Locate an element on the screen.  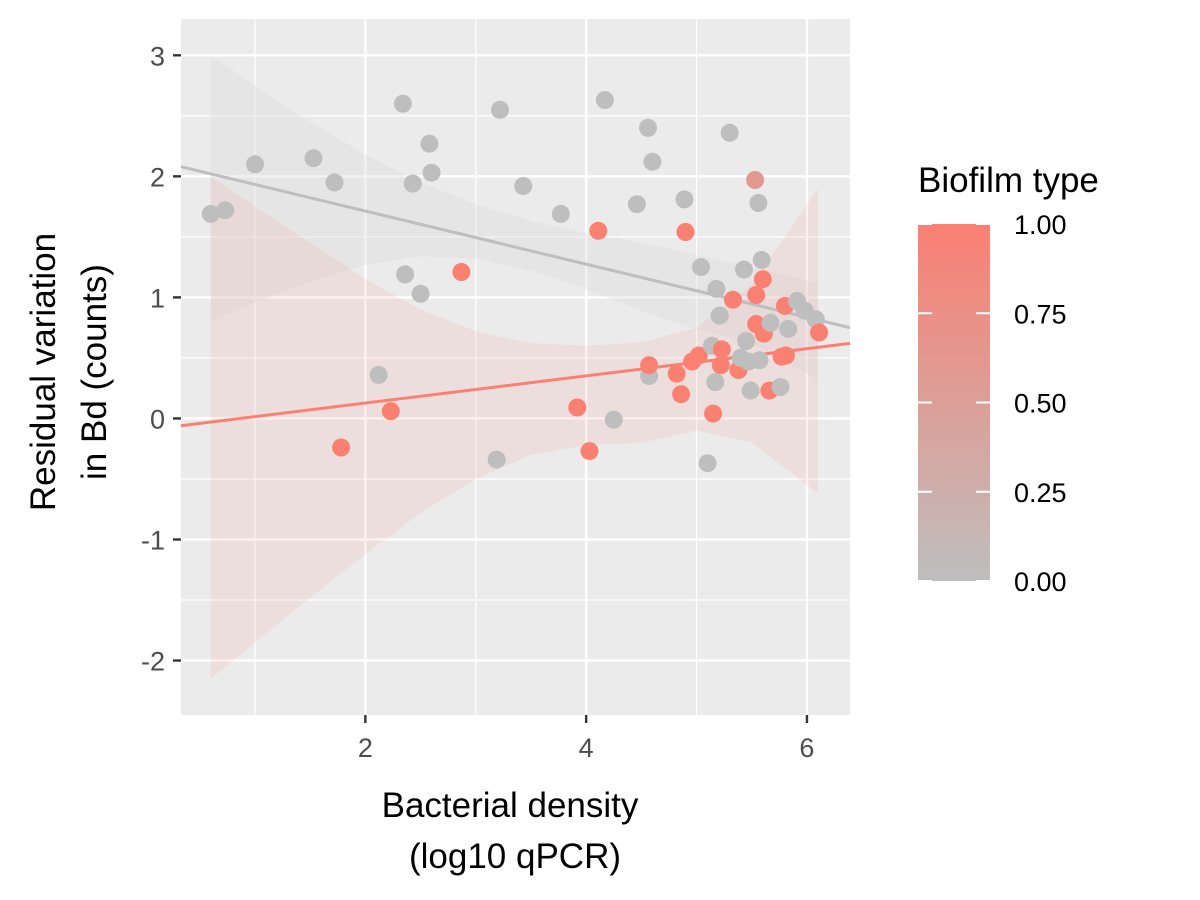
y-axis-title-2: in Bd (counts) is located at coordinates (94, 372).